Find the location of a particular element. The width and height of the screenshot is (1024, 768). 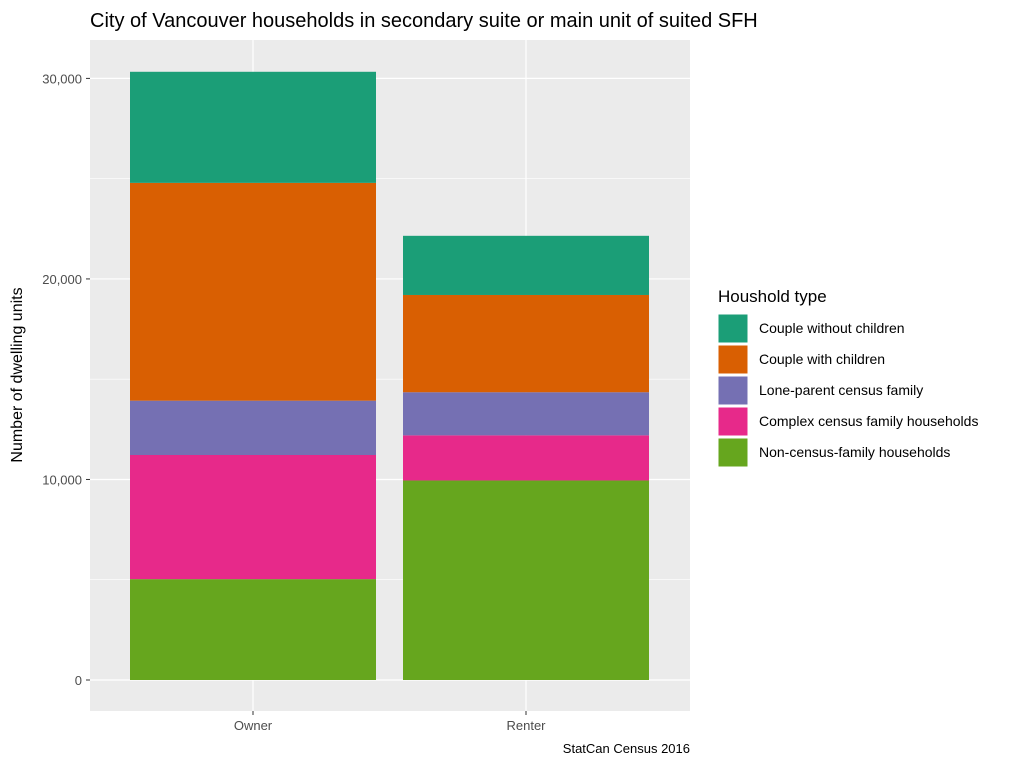

legend-label: Lone-parent census family is located at coordinates (841, 390).